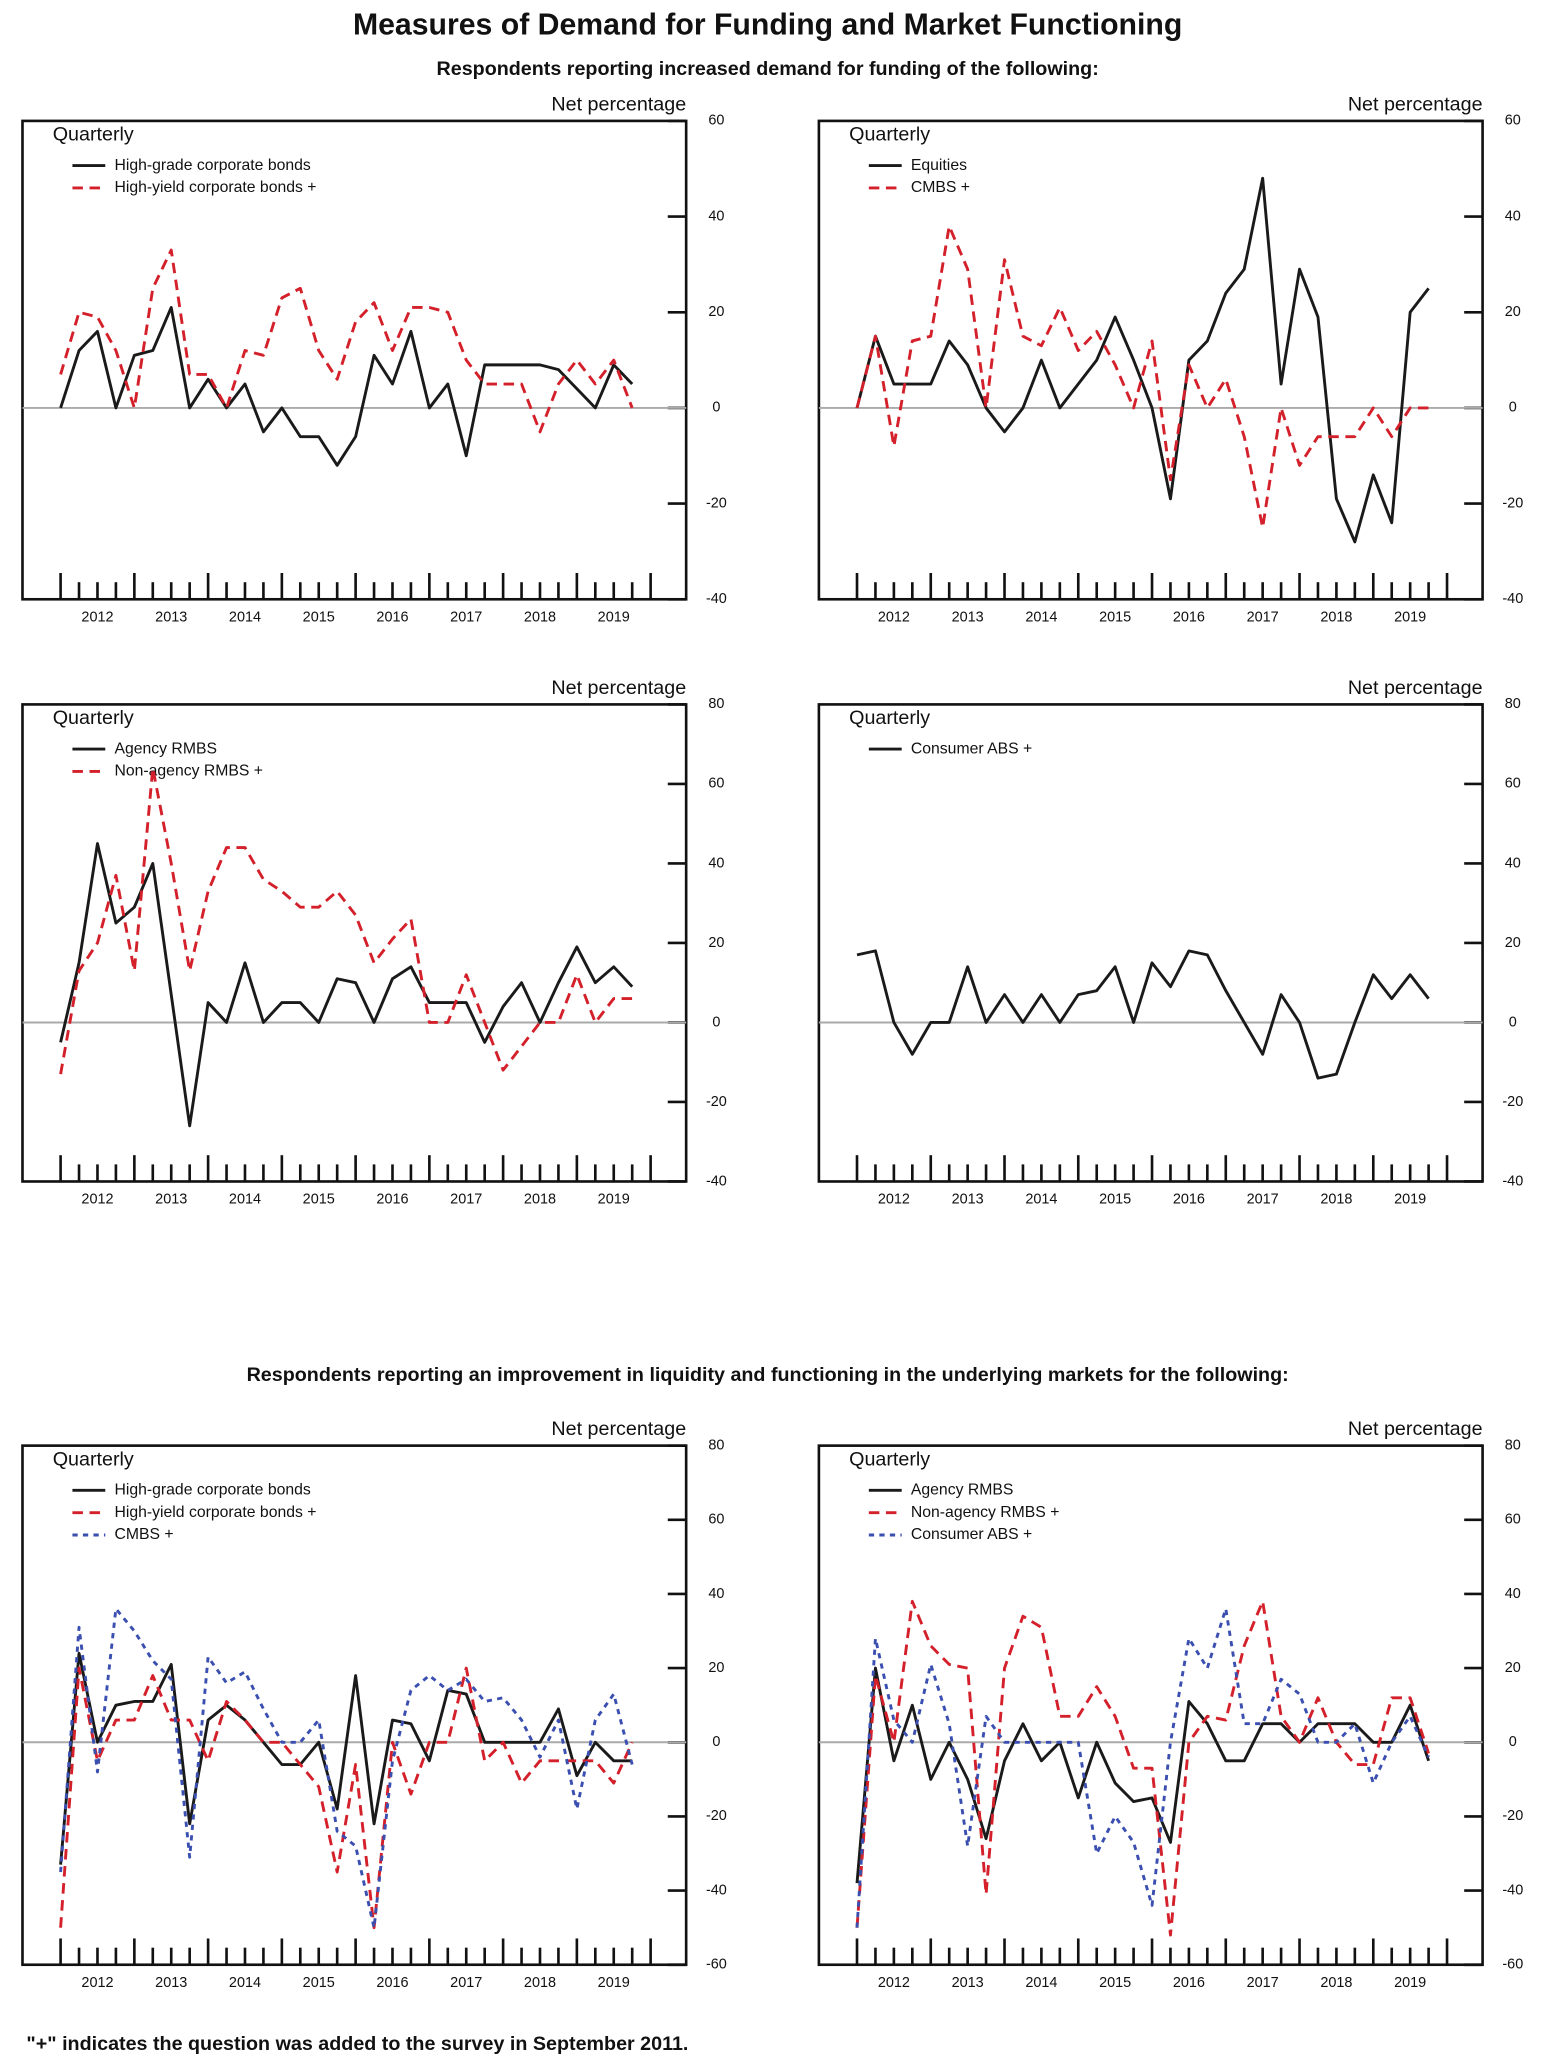 The width and height of the screenshot is (1555, 2067). I want to click on legend-label: High-yield corporate bonds +, so click(215, 1512).